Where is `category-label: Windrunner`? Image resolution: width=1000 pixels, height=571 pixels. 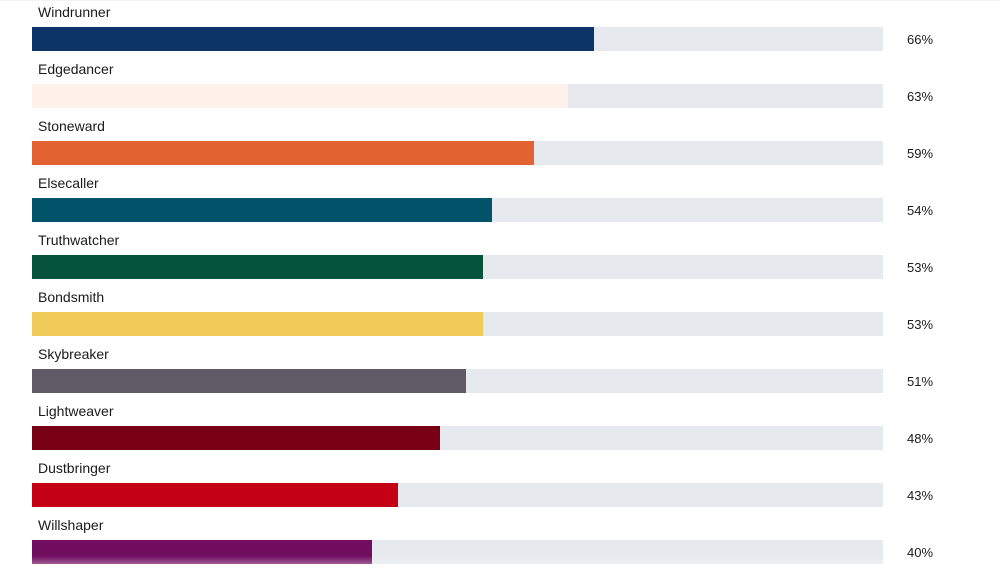 category-label: Windrunner is located at coordinates (74, 12).